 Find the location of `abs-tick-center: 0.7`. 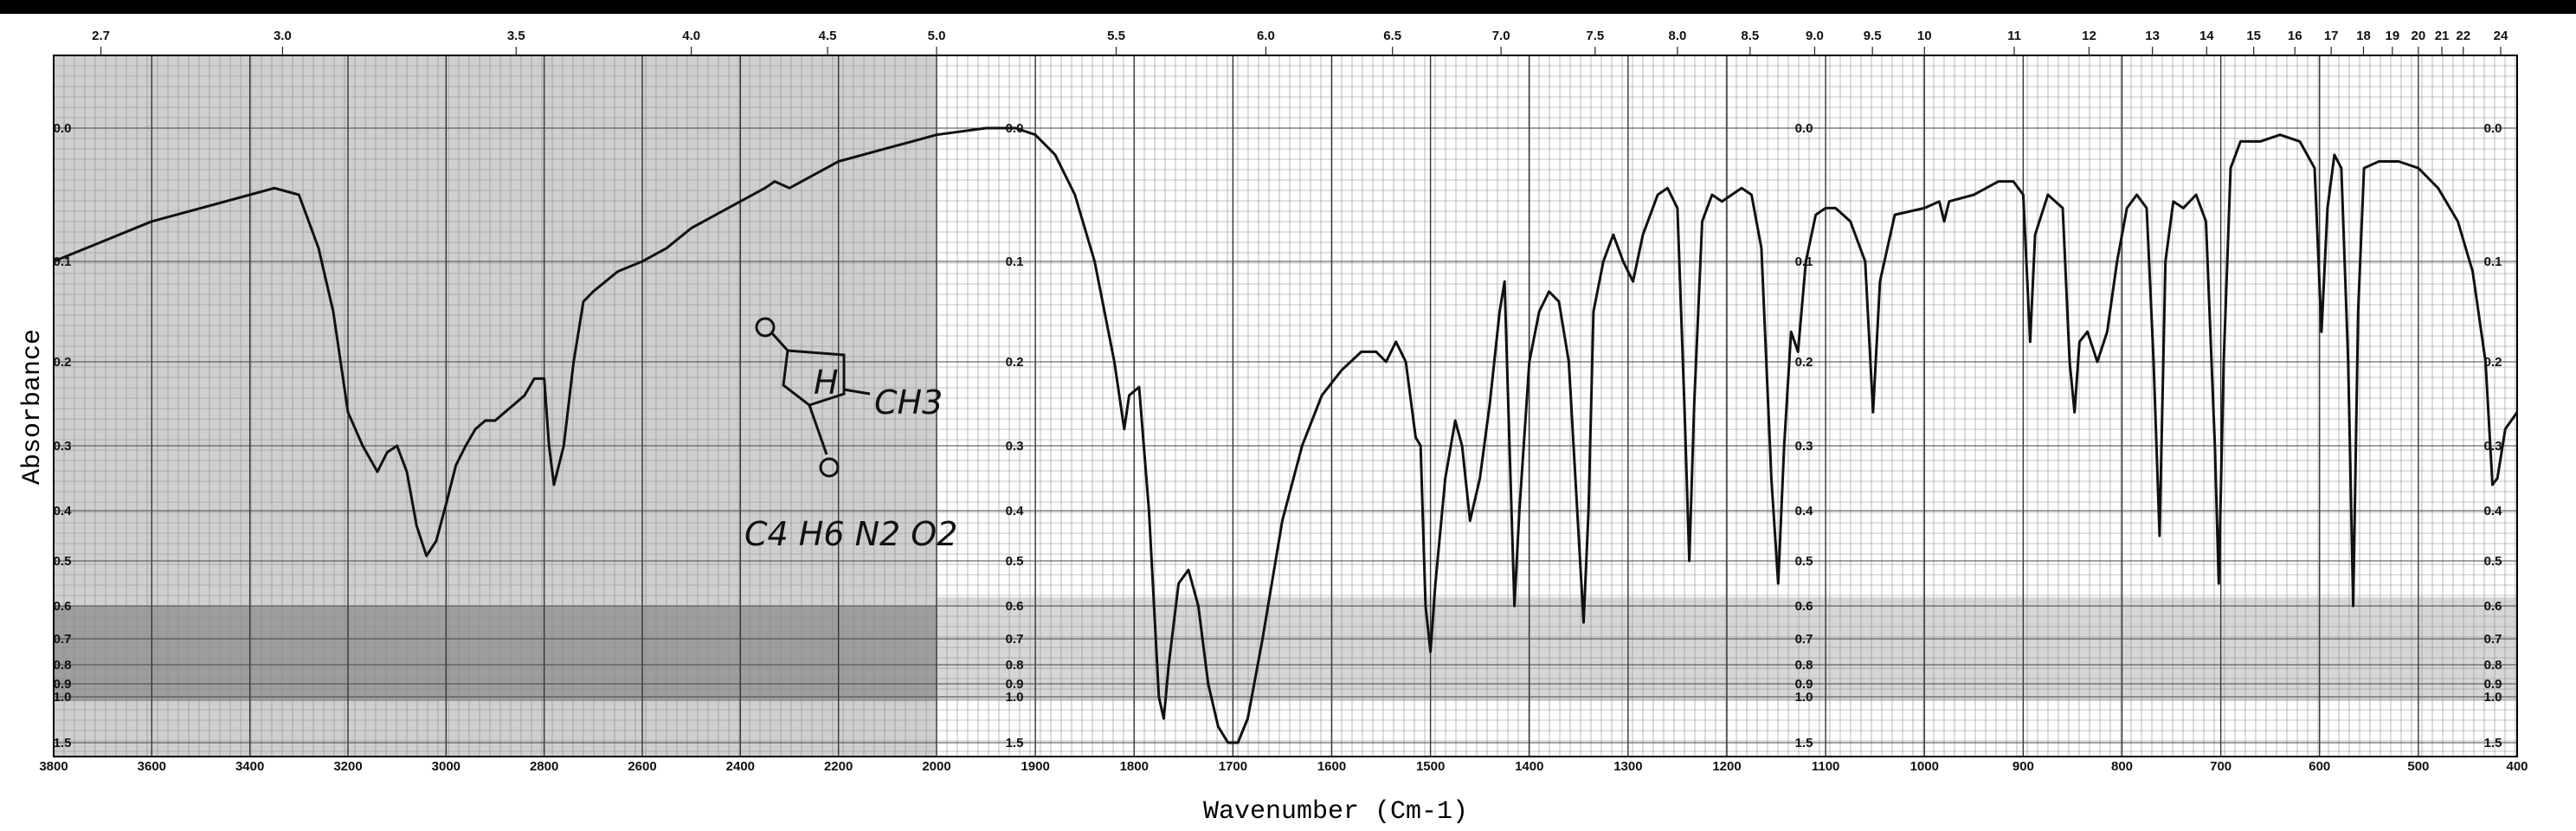

abs-tick-center: 0.7 is located at coordinates (1015, 639).